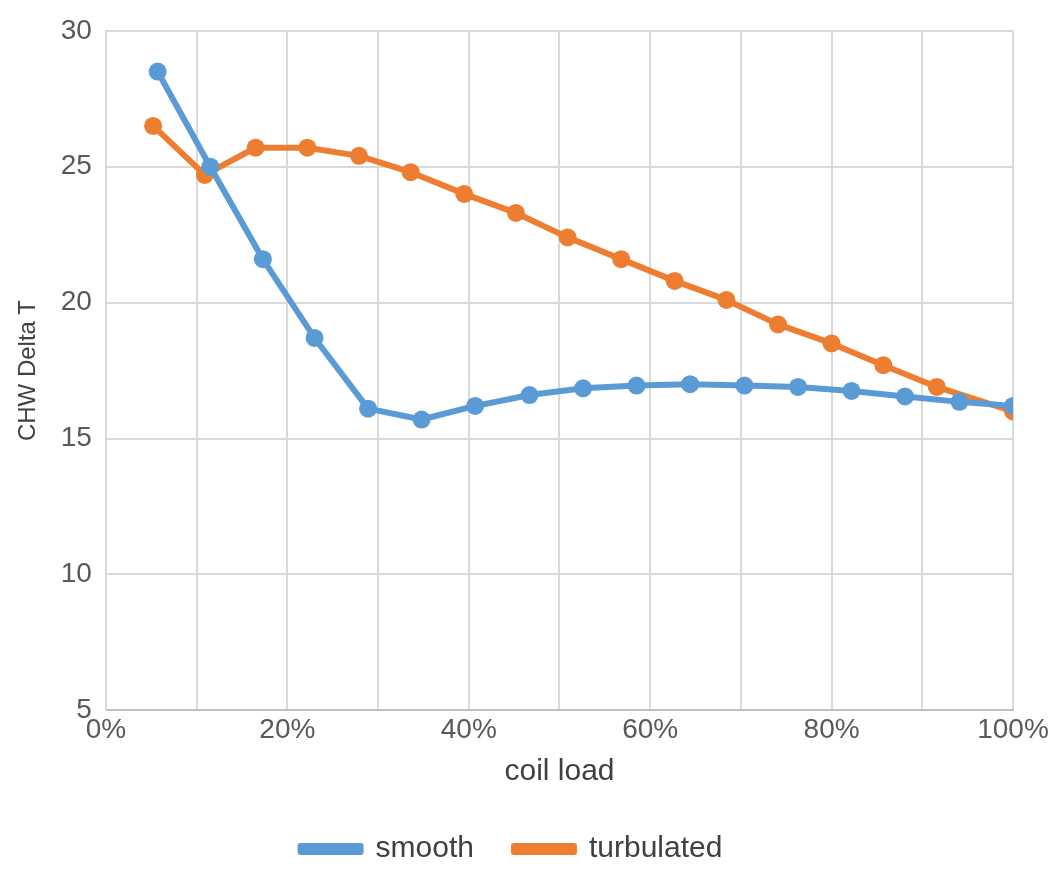  I want to click on y-tick-label: 25, so click(76, 165).